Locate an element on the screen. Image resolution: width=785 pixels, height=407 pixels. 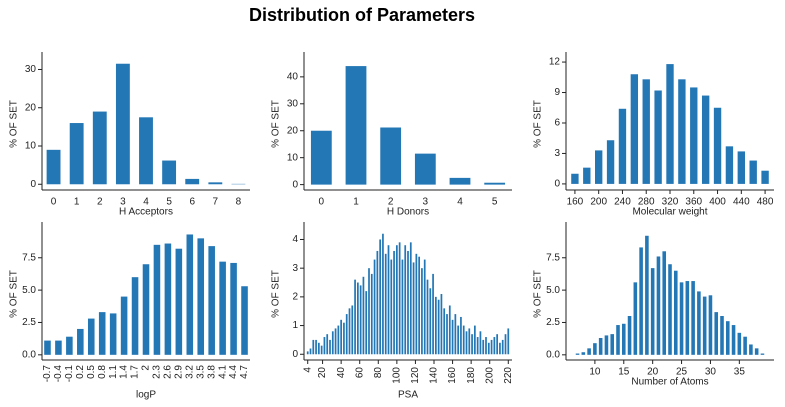
x-tick-label: 140 is located at coordinates (434, 375).